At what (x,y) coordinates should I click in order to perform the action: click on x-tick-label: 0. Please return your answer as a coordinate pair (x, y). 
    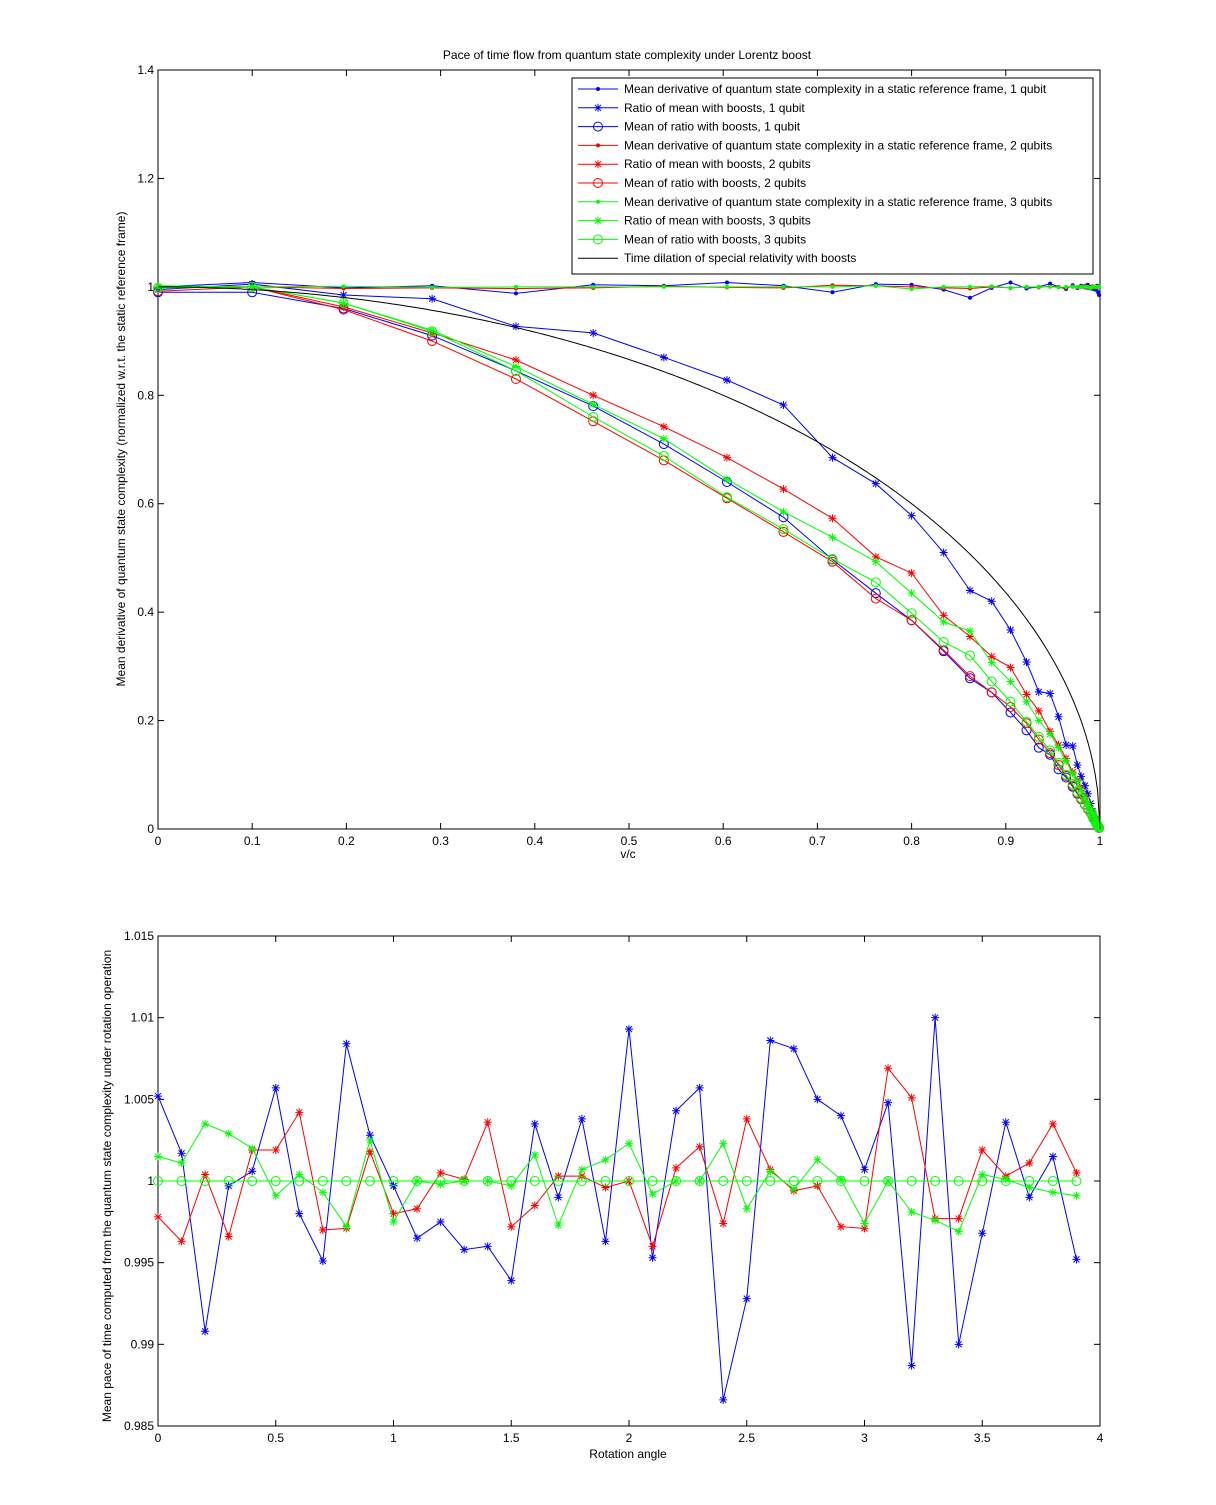
    Looking at the image, I should click on (158, 841).